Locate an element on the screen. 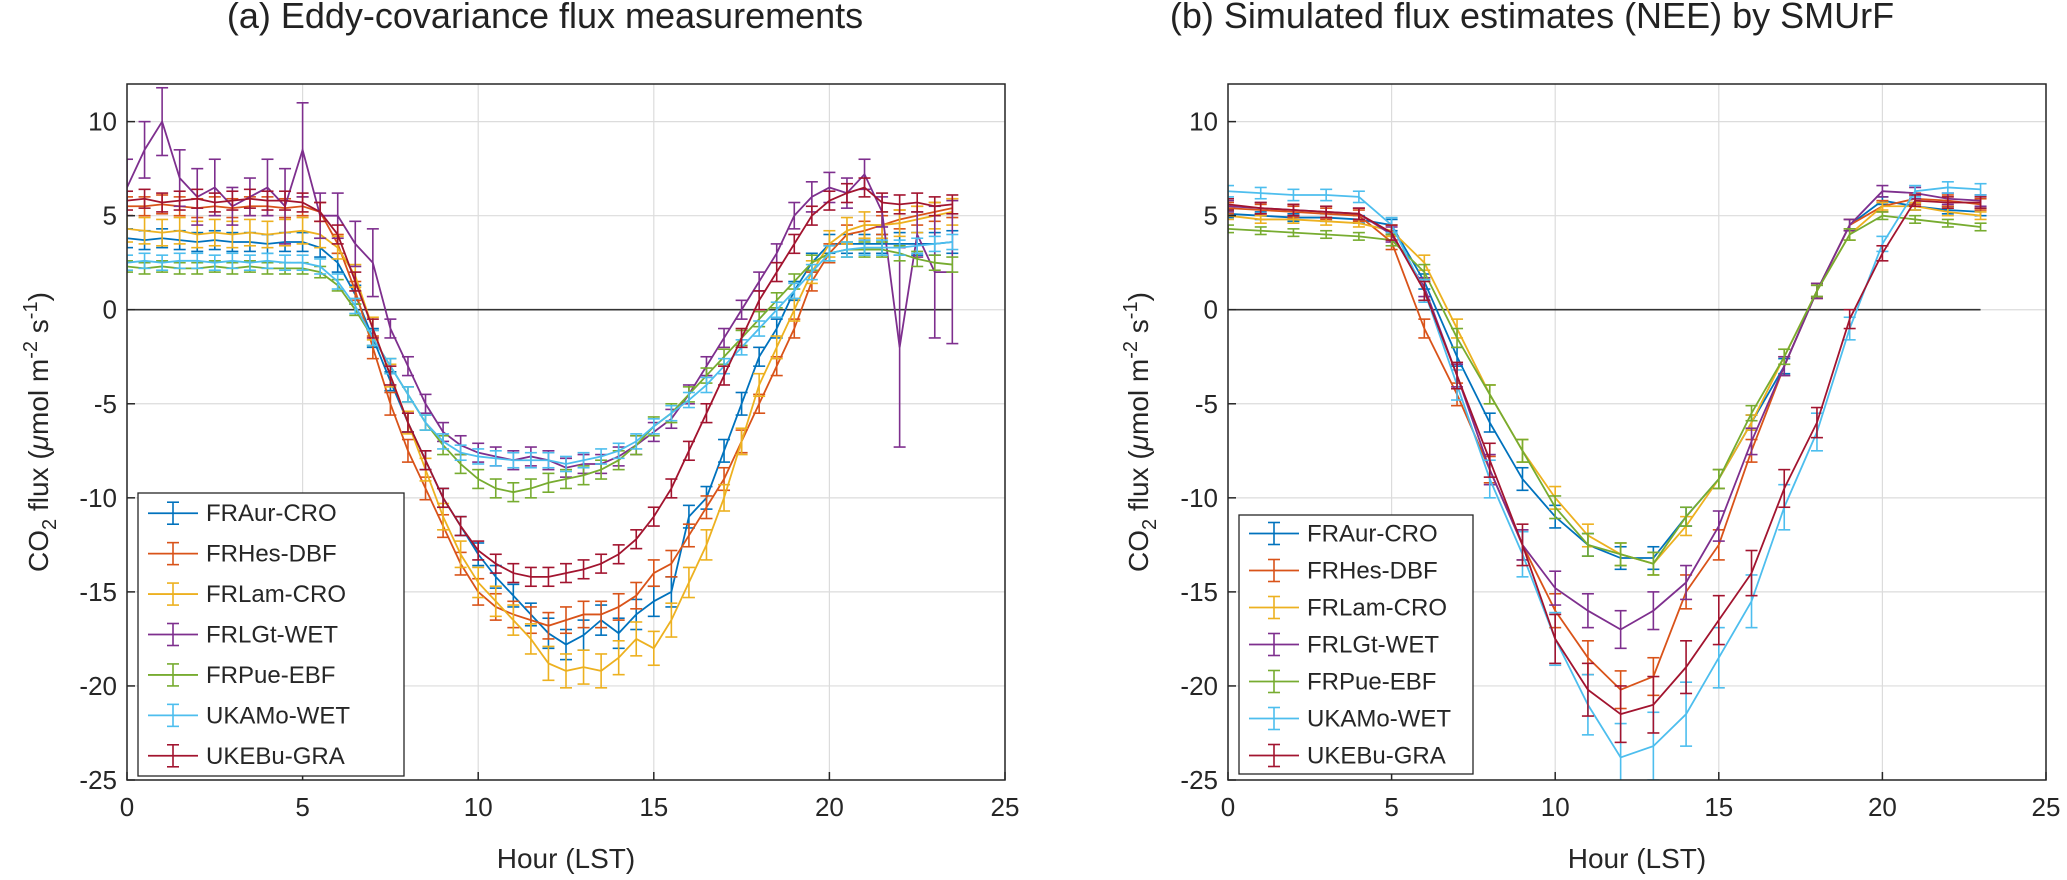 The width and height of the screenshot is (2067, 880). x-tick-label: 0 is located at coordinates (1228, 807).